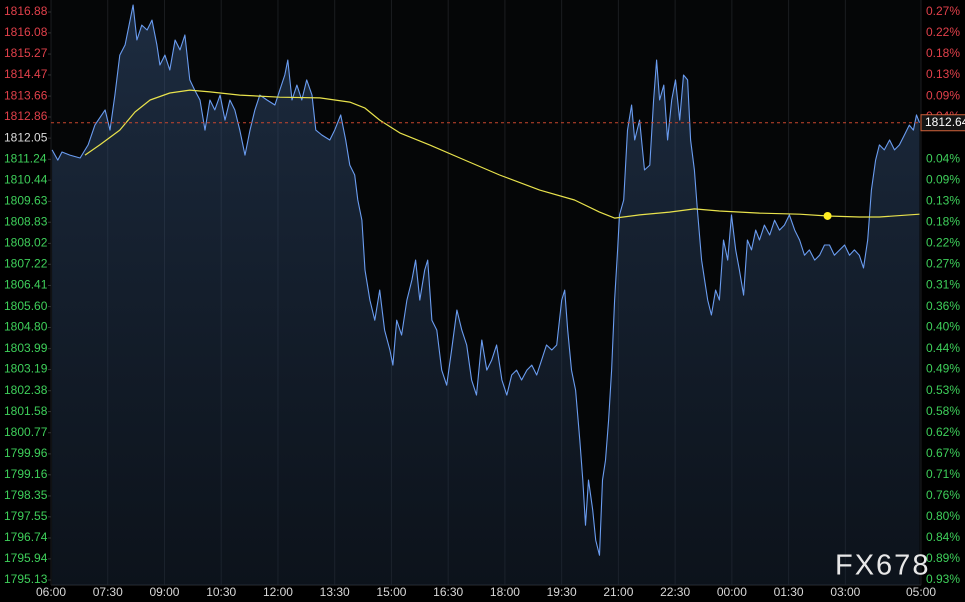 The image size is (965, 602). What do you see at coordinates (26, 74) in the screenshot?
I see `y-tick-label: 1814.47` at bounding box center [26, 74].